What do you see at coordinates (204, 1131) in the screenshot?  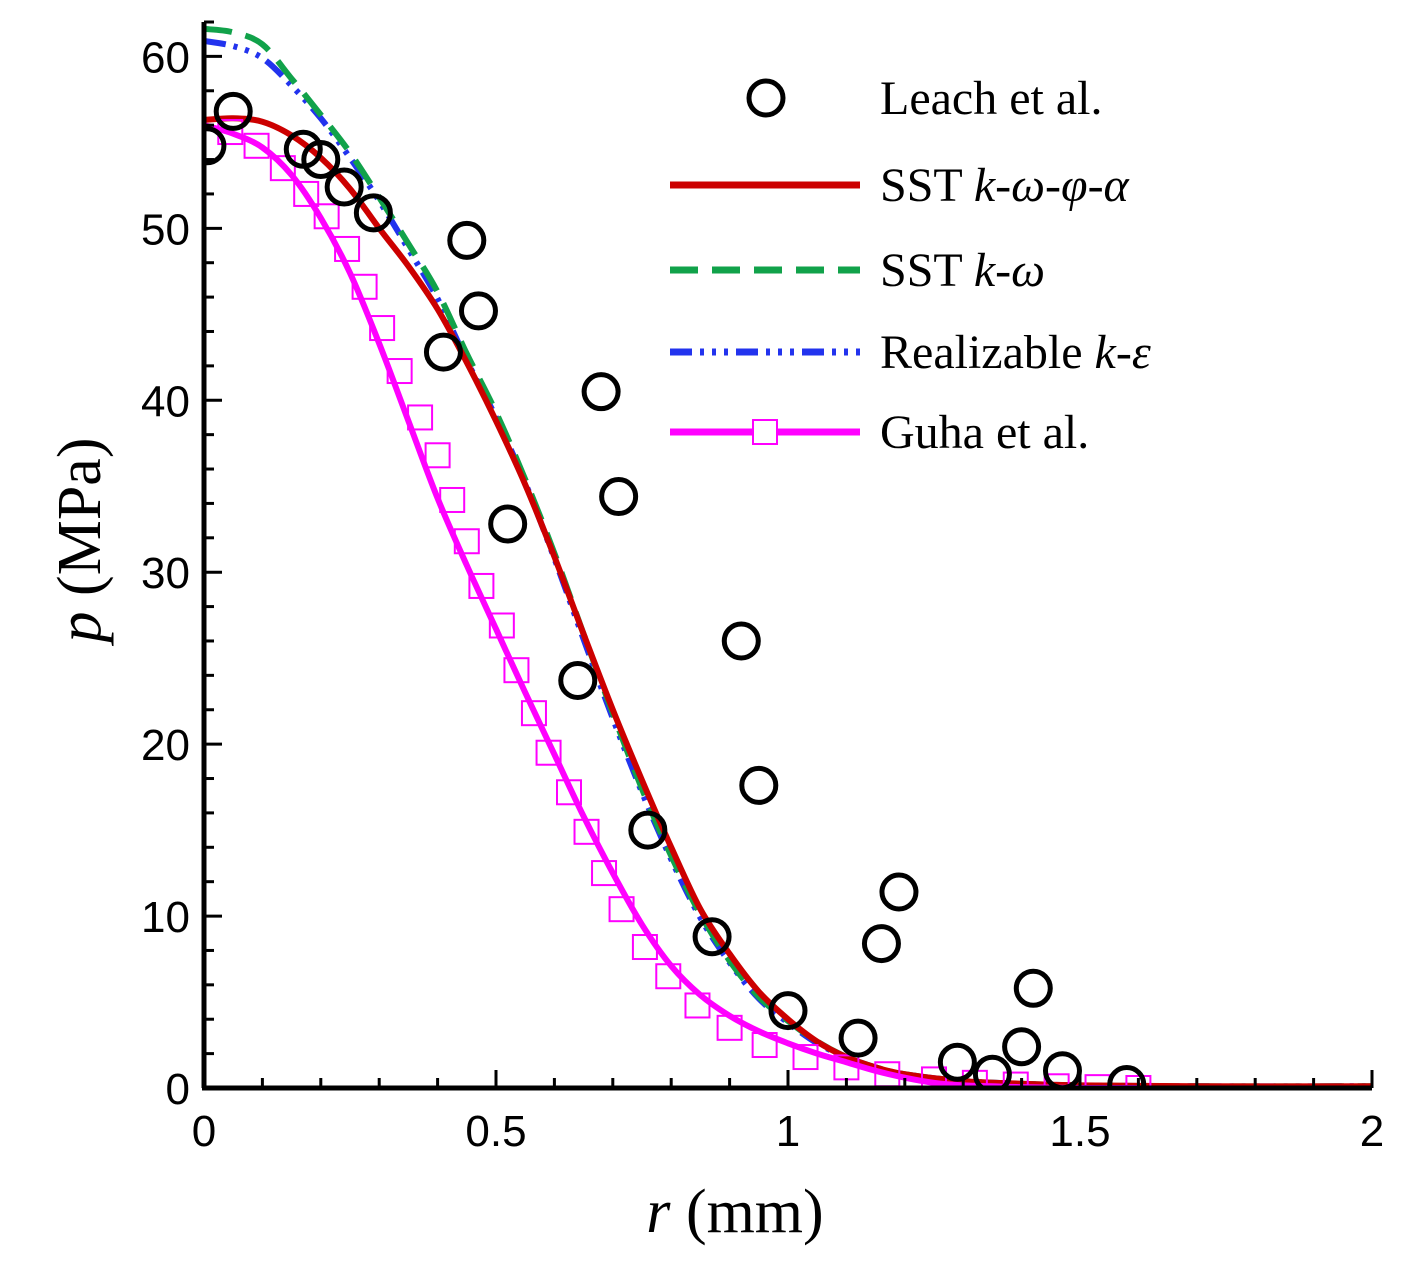 I see `x-tick-label-0: 0` at bounding box center [204, 1131].